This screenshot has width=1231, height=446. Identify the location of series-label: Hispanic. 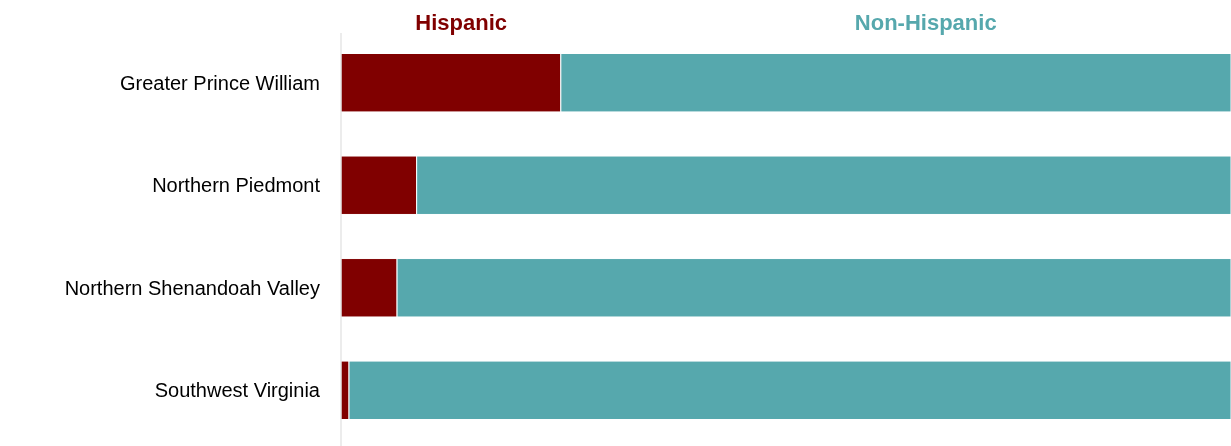
(461, 22).